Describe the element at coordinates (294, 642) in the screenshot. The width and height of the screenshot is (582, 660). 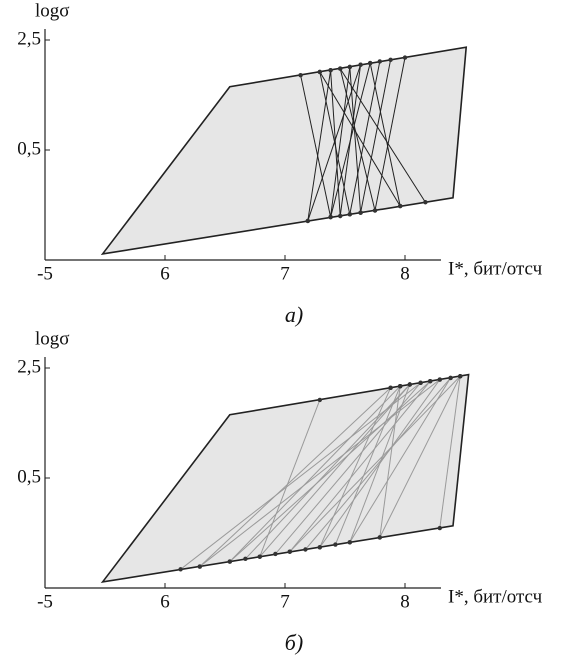
I see `caption: б)` at that location.